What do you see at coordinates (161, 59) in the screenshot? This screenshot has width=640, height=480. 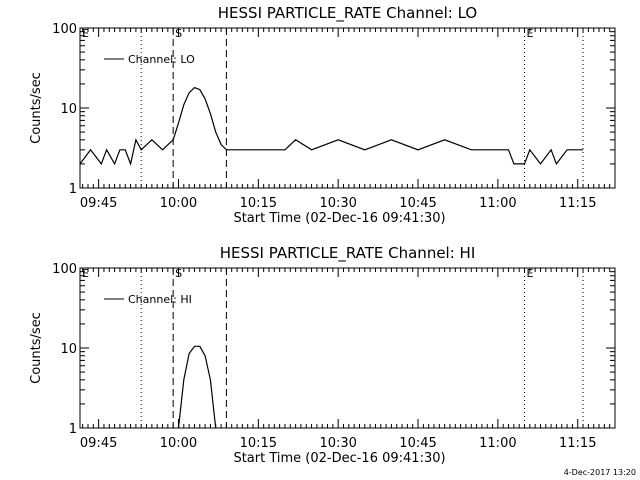 I see `legend-entry: Channel: LO` at bounding box center [161, 59].